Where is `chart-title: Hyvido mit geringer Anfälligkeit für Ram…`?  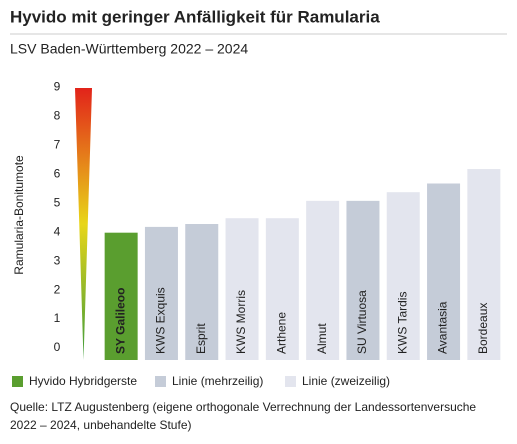
chart-title: Hyvido mit geringer Anfälligkeit für Ram… is located at coordinates (195, 16).